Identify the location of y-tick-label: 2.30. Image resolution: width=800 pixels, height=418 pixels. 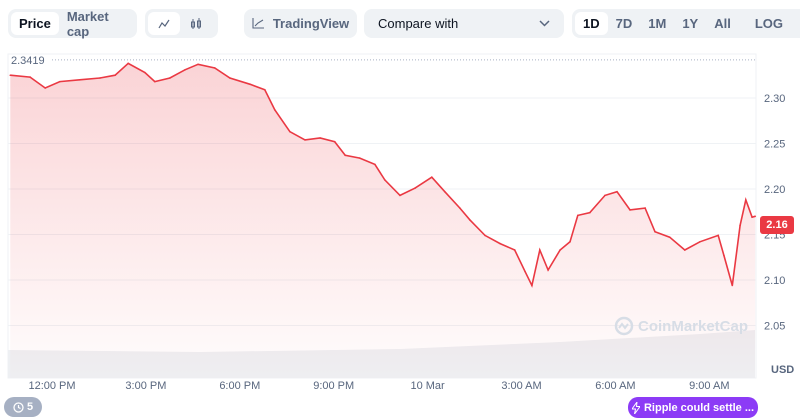
(774, 99).